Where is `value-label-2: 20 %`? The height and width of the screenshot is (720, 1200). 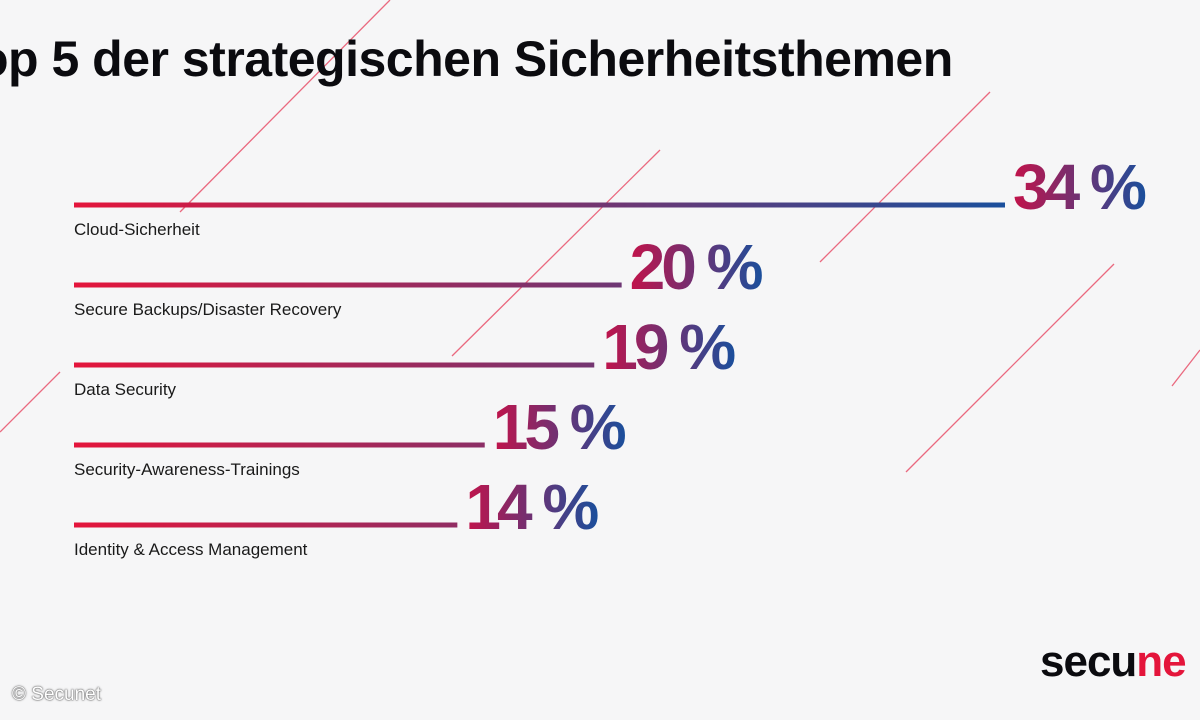 value-label-2: 20 % is located at coordinates (696, 267).